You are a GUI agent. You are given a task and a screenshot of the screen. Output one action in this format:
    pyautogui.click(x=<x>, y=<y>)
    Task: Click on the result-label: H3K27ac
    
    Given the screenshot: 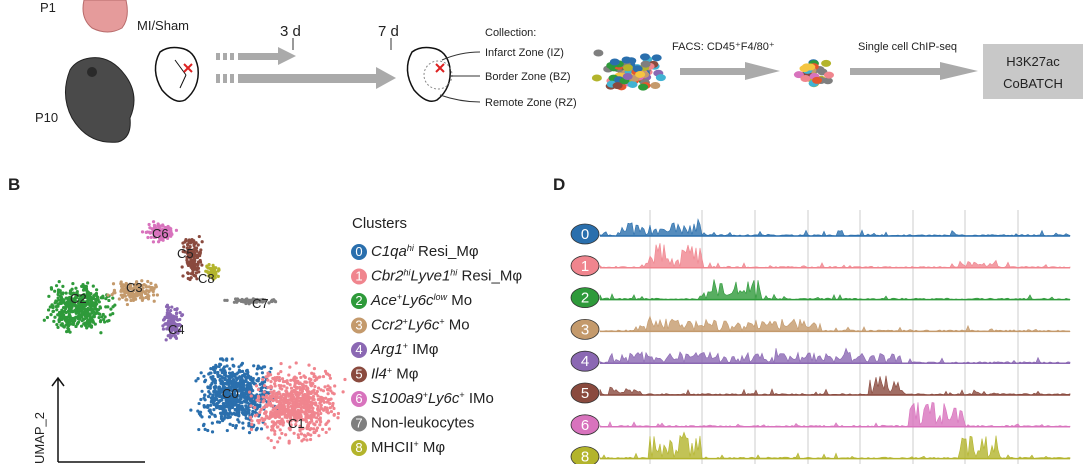 What is the action you would take?
    pyautogui.click(x=1033, y=61)
    